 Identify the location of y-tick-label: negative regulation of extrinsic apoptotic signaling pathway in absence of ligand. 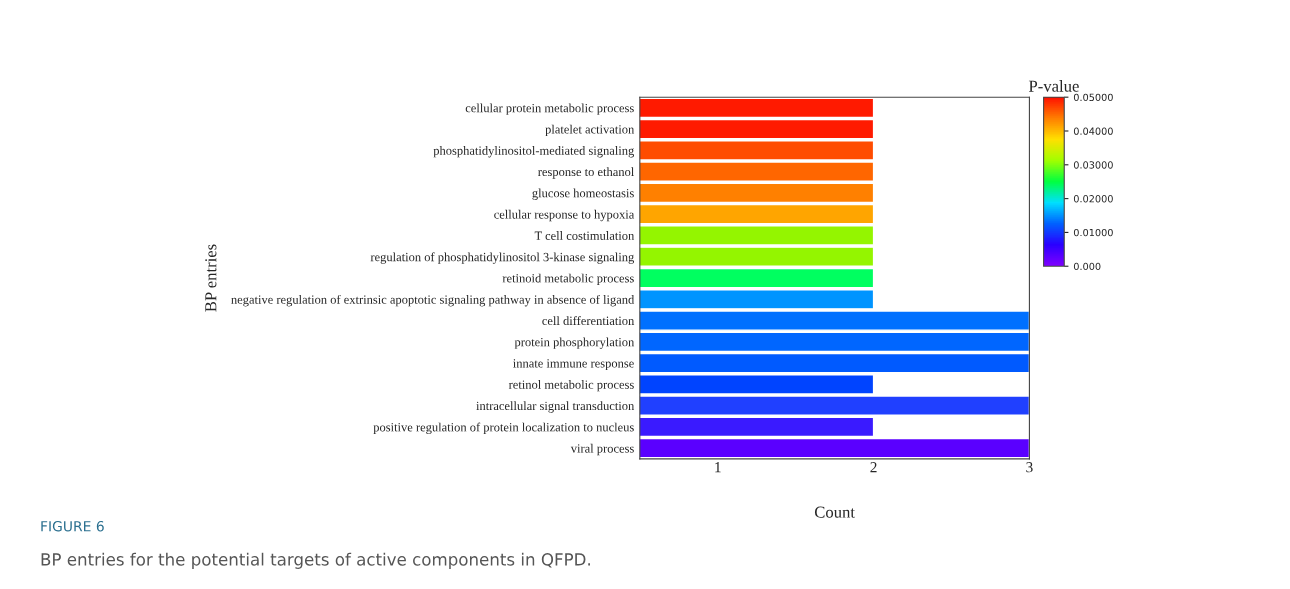
(433, 300).